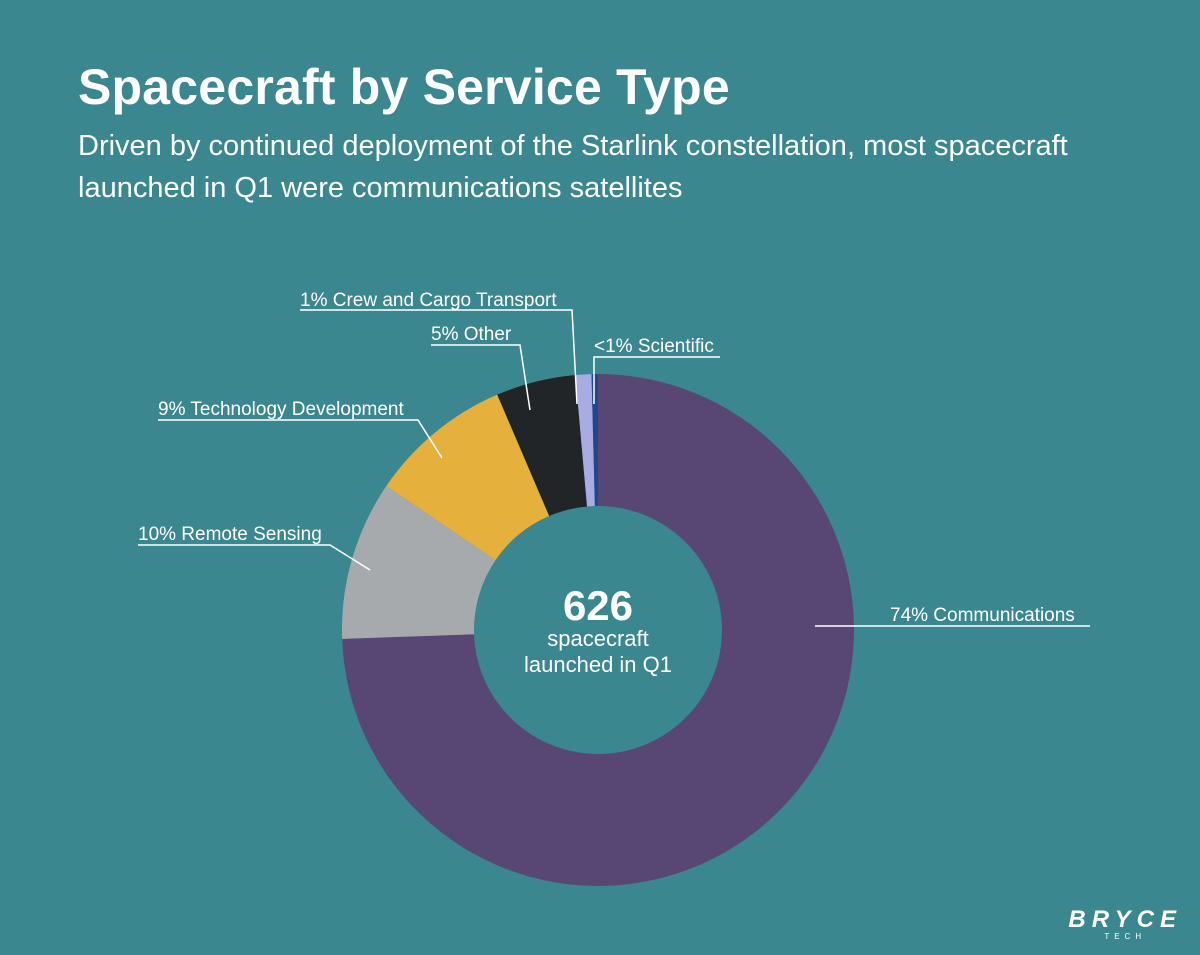  I want to click on bryce-tech-logo: BRYCE TECH, so click(1125, 923).